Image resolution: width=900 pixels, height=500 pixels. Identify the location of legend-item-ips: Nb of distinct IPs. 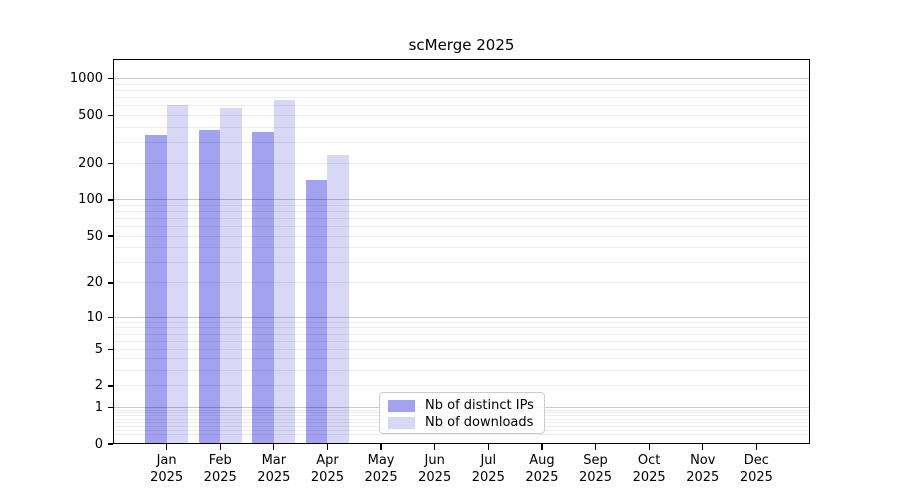
(466, 405).